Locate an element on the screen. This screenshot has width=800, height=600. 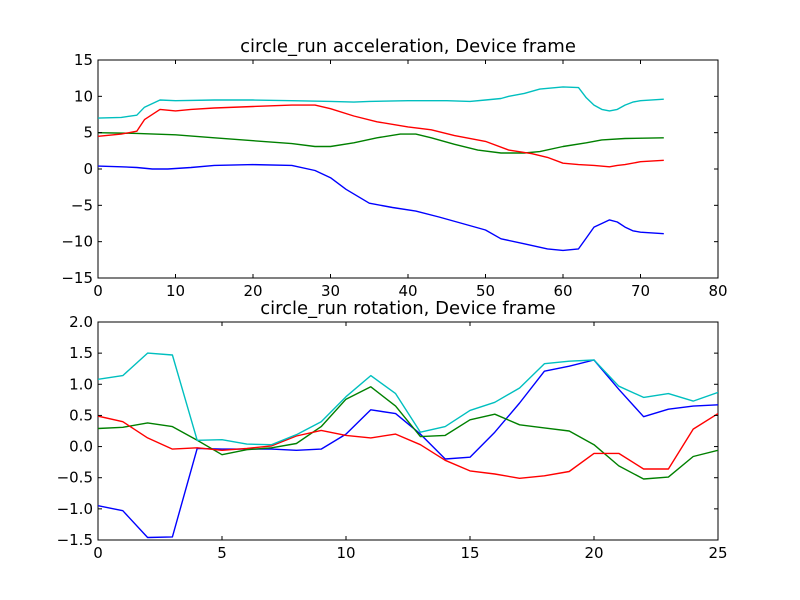
rotation-ytick-label: −1.5 is located at coordinates (75, 540).